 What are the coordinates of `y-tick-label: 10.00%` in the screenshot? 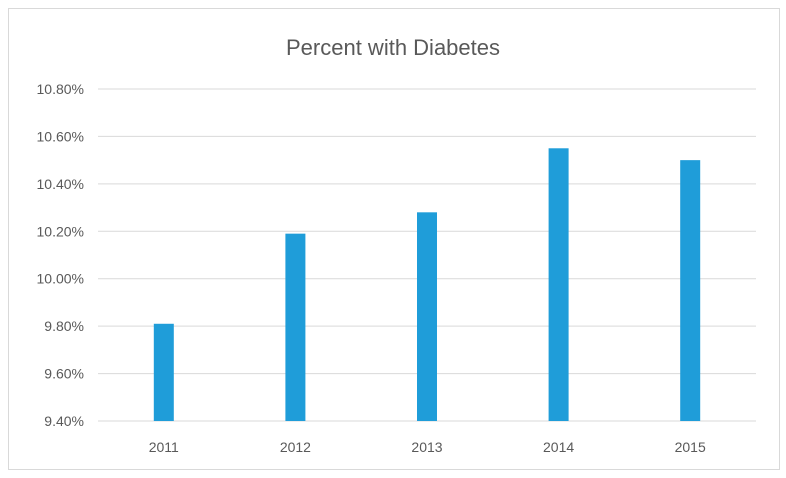 It's located at (60, 279).